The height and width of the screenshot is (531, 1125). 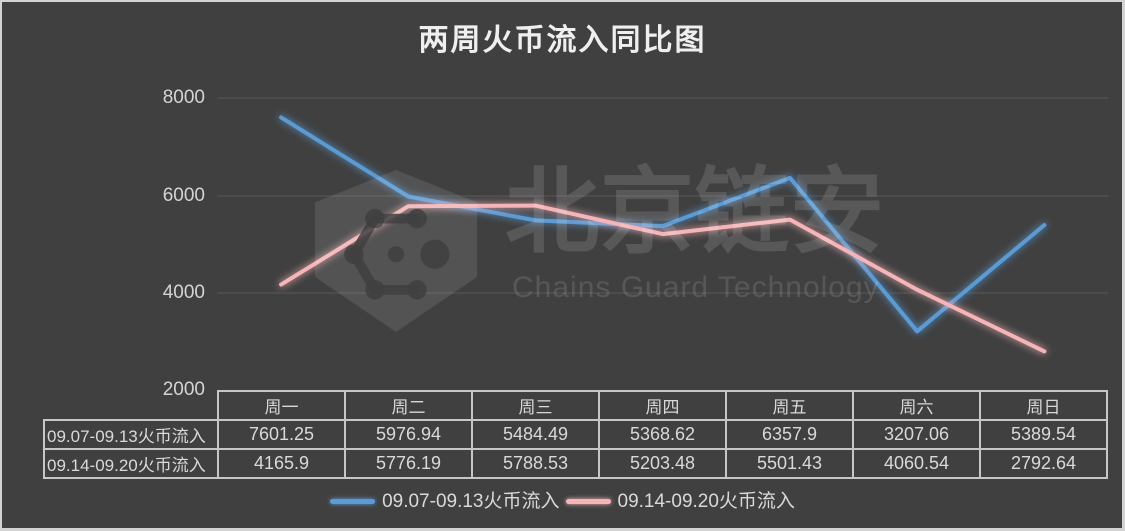 What do you see at coordinates (281, 434) in the screenshot?
I see `table-value-cell: 7601.25` at bounding box center [281, 434].